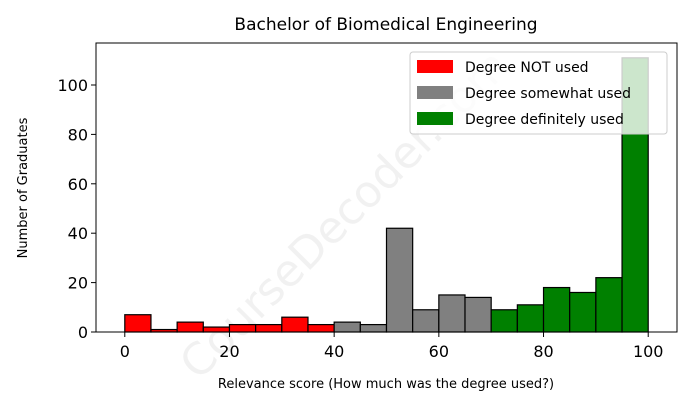  What do you see at coordinates (242, 328) in the screenshot?
I see `bar-series0-bin4` at bounding box center [242, 328].